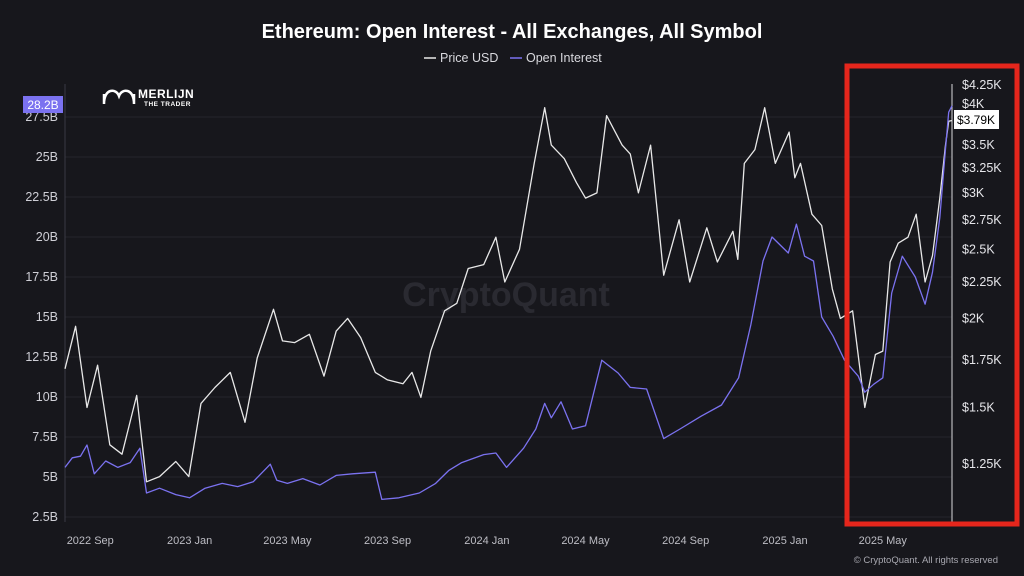 Image resolution: width=1024 pixels, height=576 pixels. I want to click on left-tick-label: 20B, so click(47, 237).